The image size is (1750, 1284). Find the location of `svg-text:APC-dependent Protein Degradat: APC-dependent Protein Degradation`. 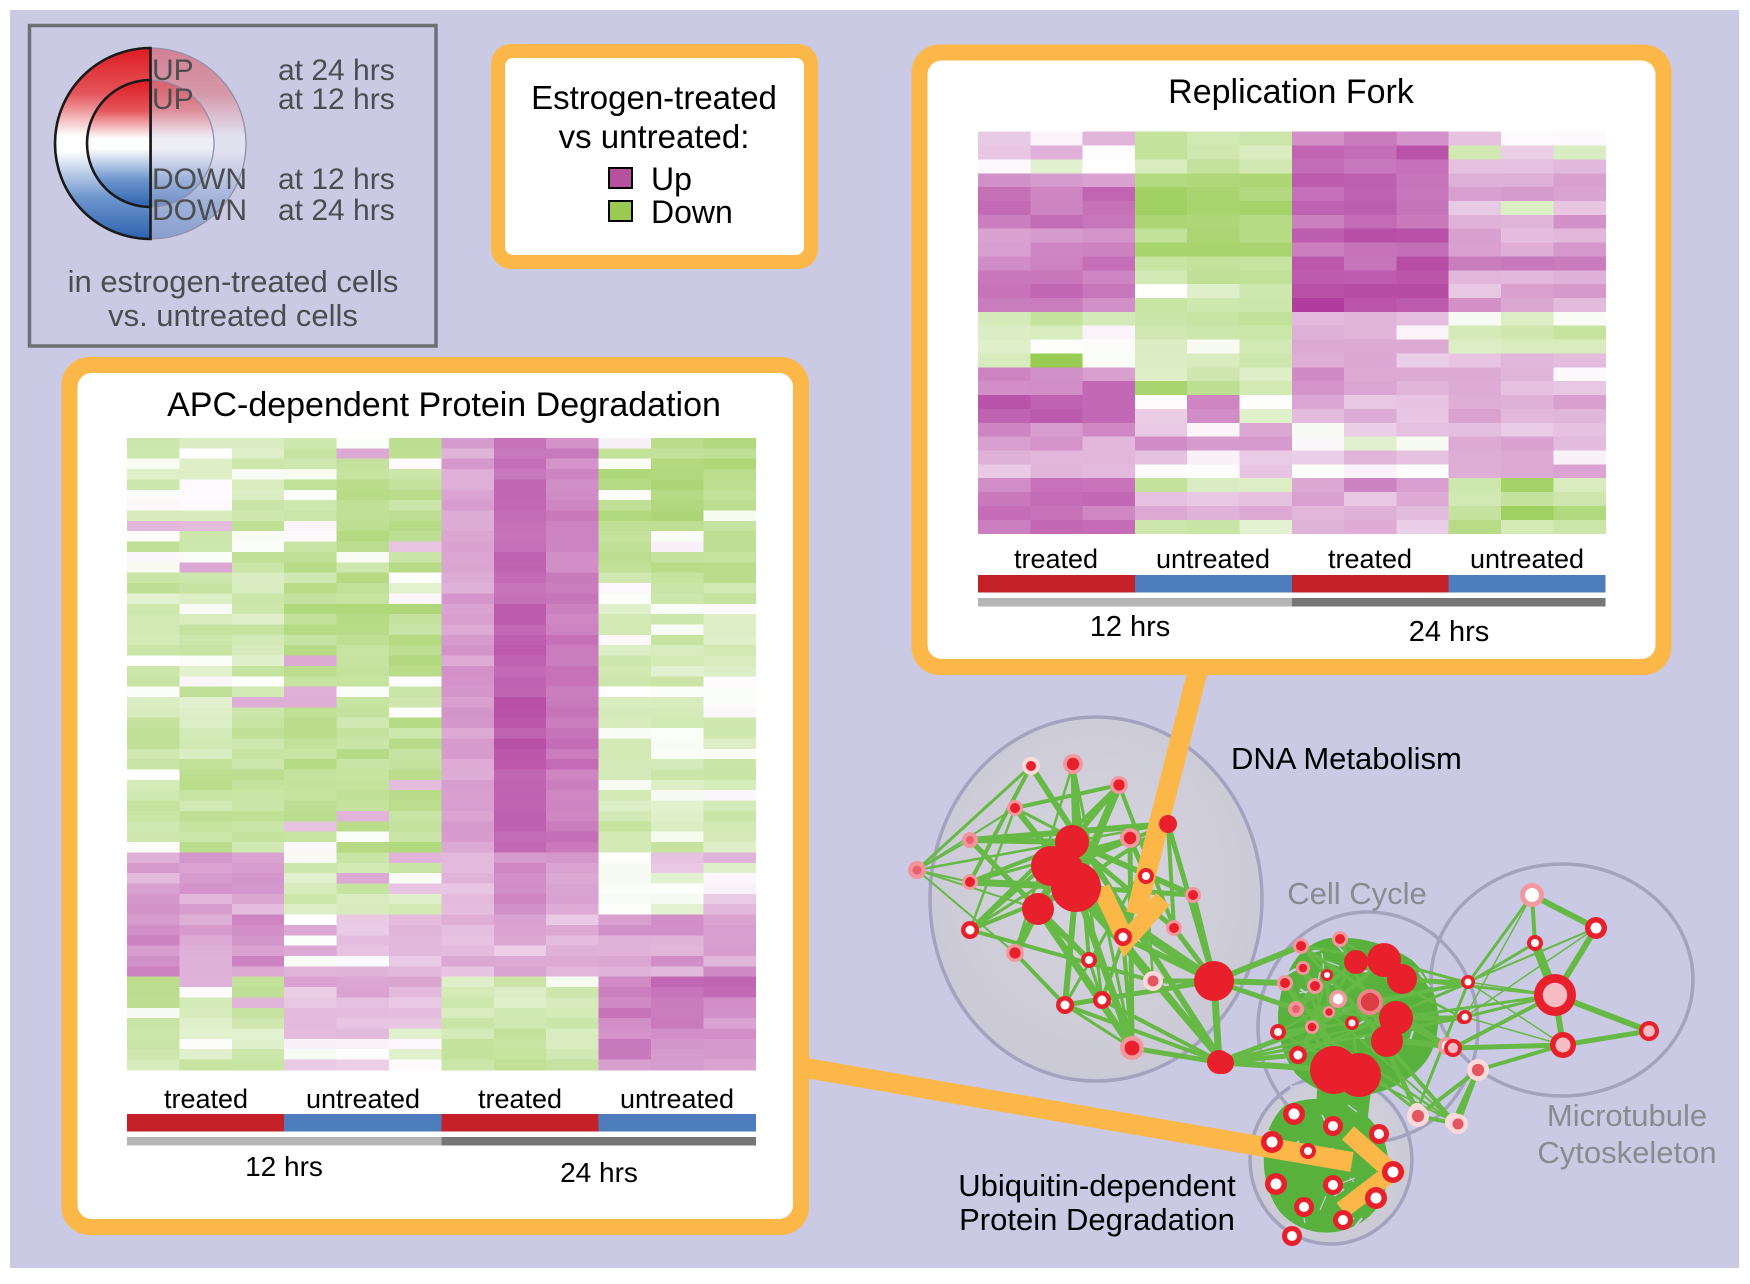

svg-text:APC-dependent Protein Degradat: APC-dependent Protein Degradation is located at coordinates (444, 405).